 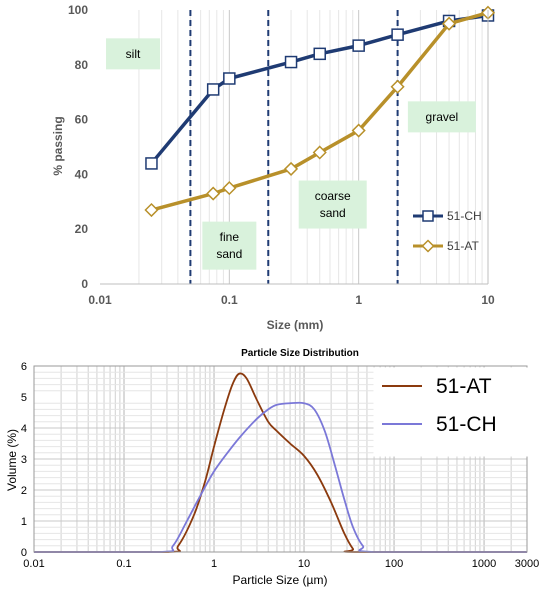 What do you see at coordinates (484, 564) in the screenshot?
I see `c2-x-tick-label: 1000` at bounding box center [484, 564].